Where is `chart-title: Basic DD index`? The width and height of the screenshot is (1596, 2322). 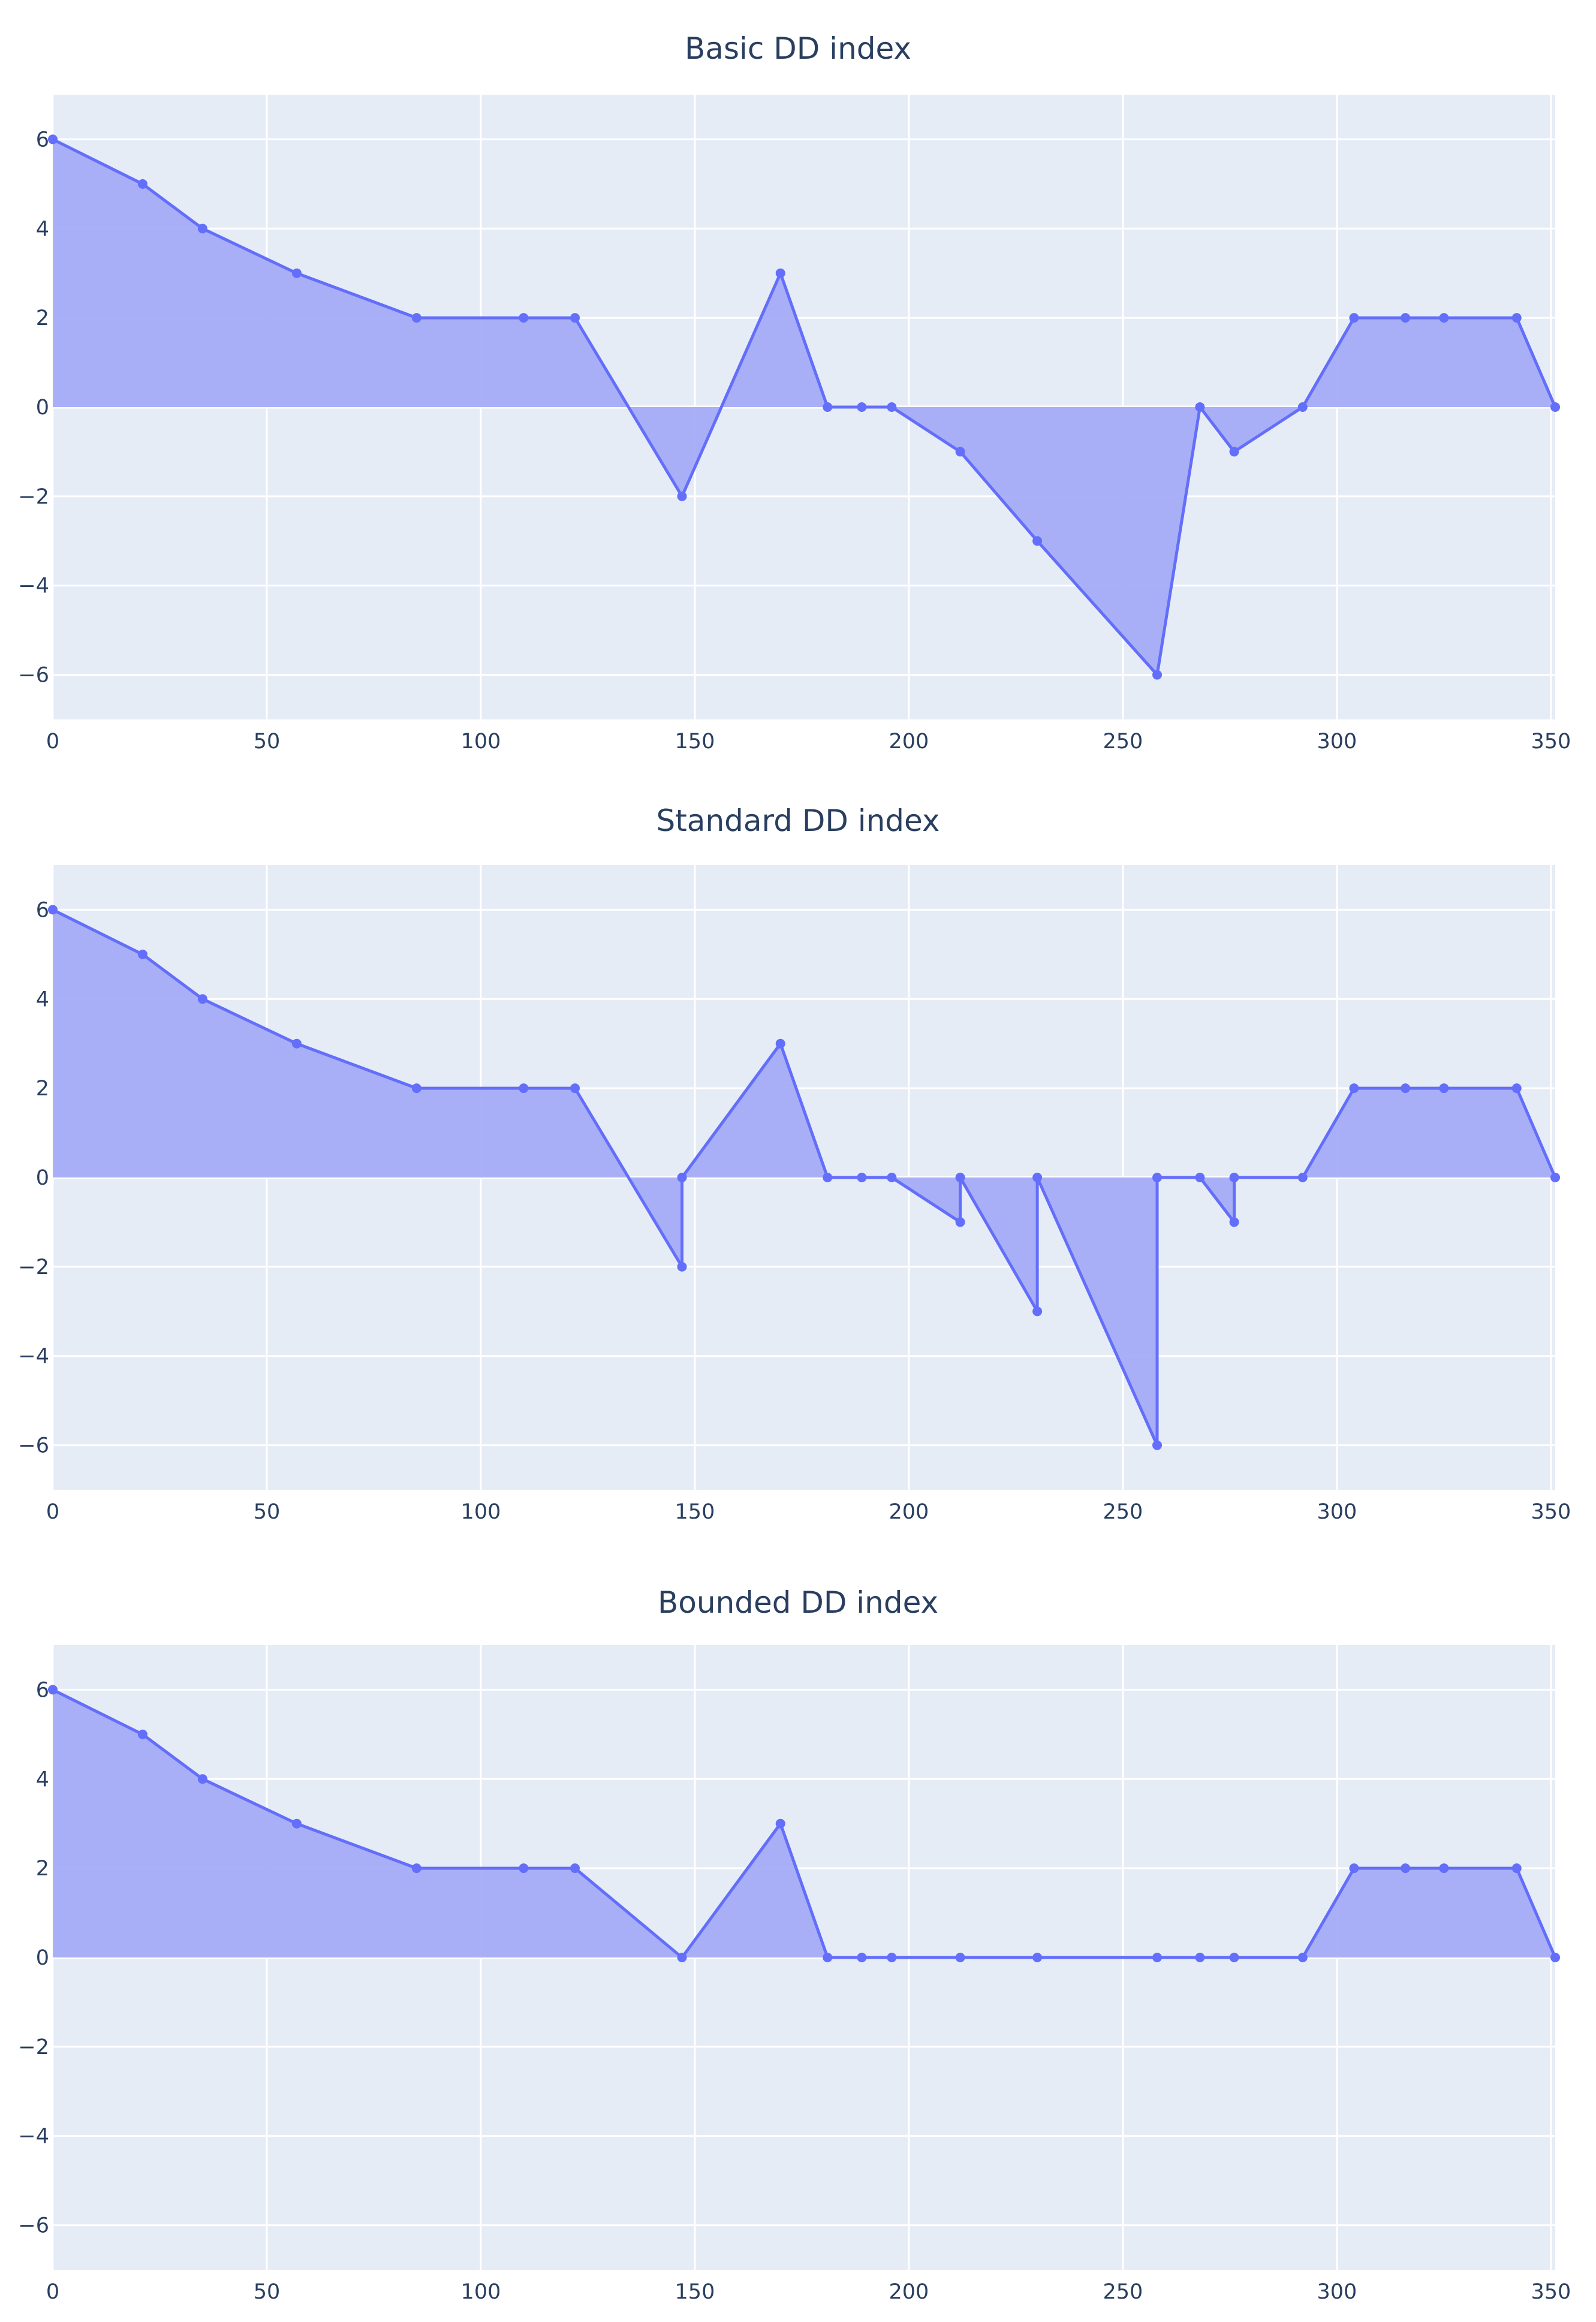
chart-title: Basic DD index is located at coordinates (798, 48).